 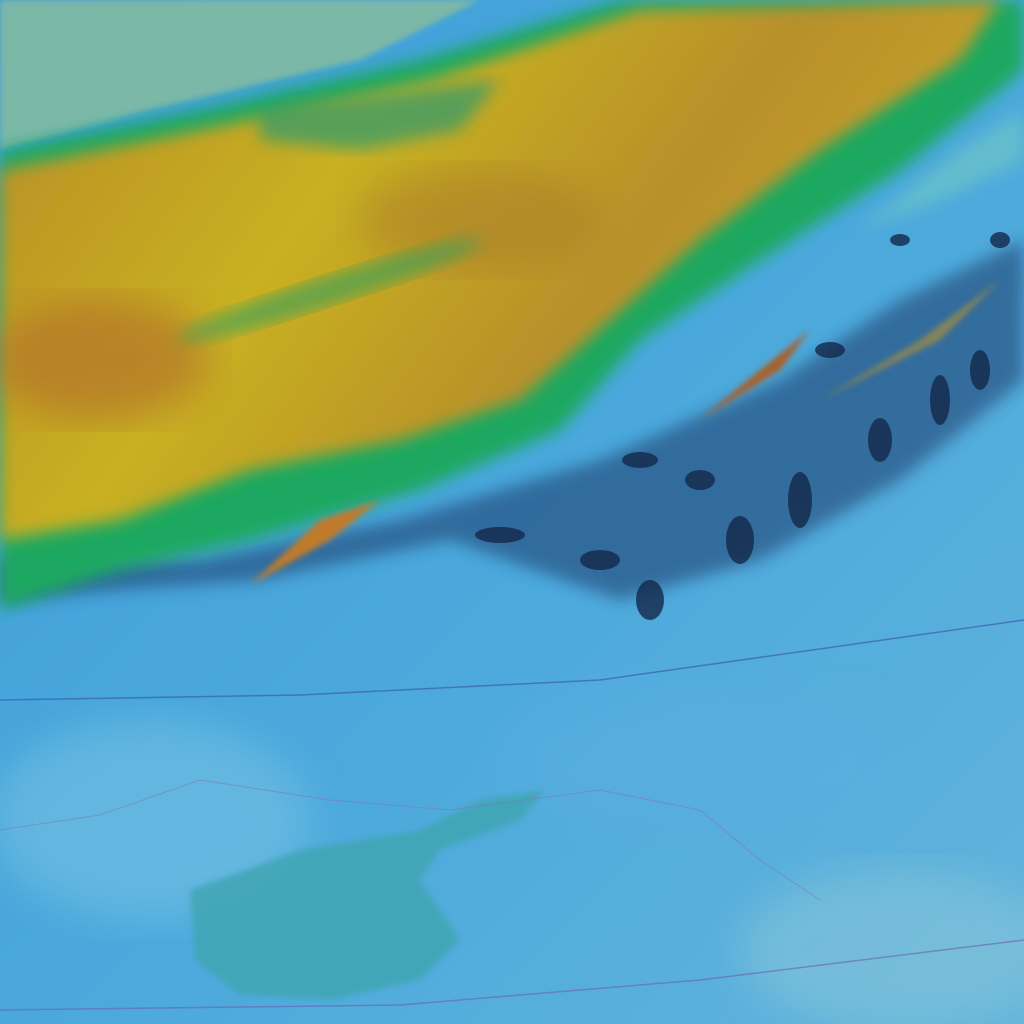 What do you see at coordinates (942, 170) in the screenshot?
I see `cloud-streak-light` at bounding box center [942, 170].